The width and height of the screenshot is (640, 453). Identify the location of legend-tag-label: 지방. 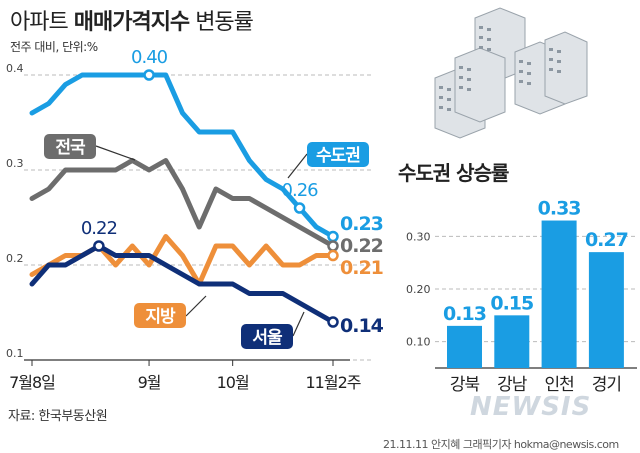
(160, 317).